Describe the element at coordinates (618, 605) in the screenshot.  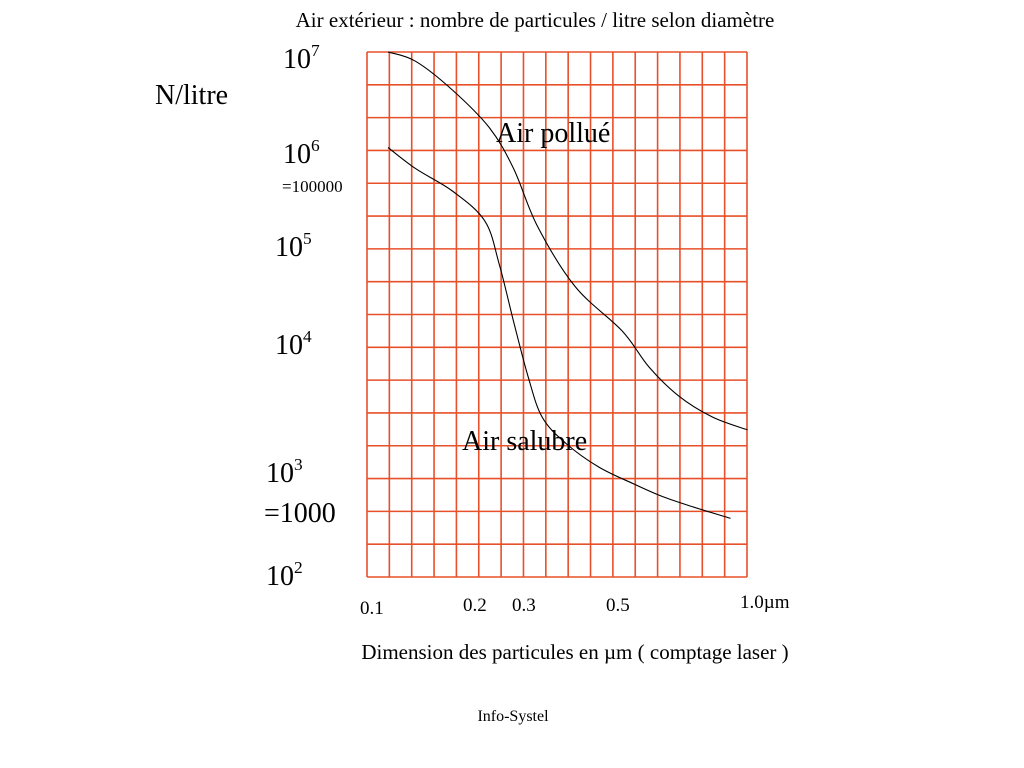
I see `x-tick-0.5: 0.5` at that location.